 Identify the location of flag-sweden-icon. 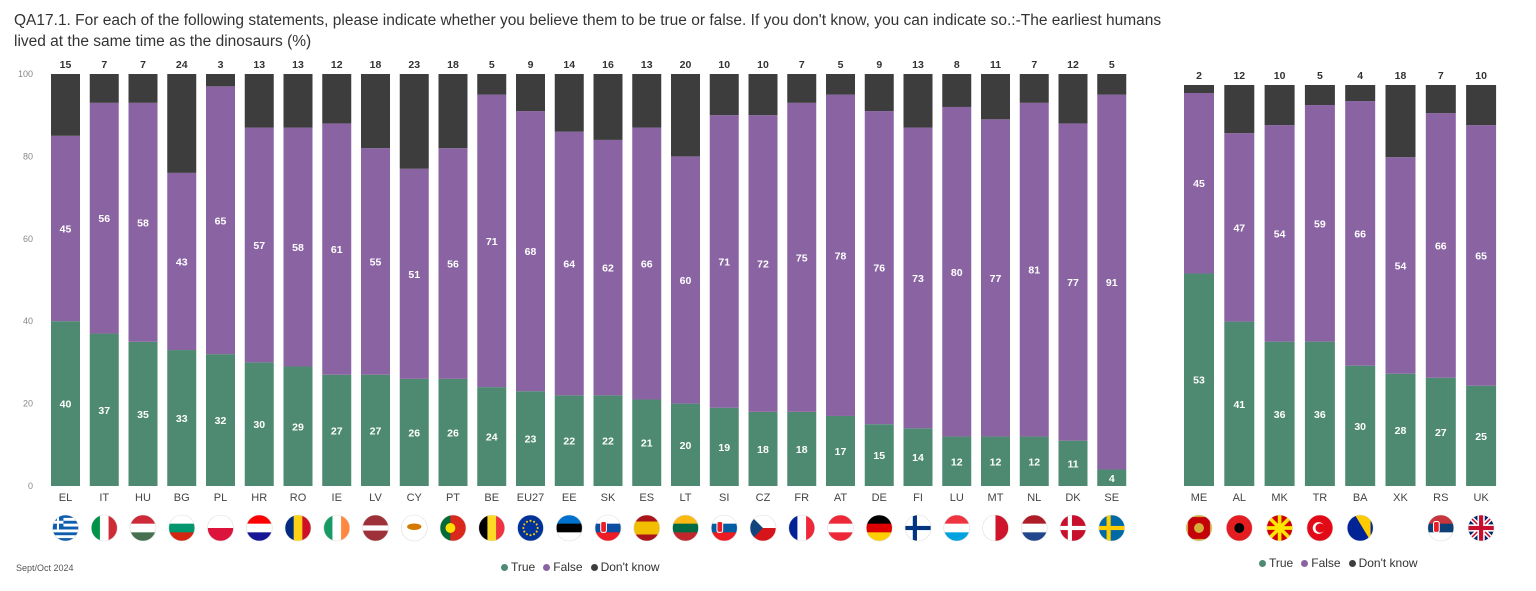
(1112, 528).